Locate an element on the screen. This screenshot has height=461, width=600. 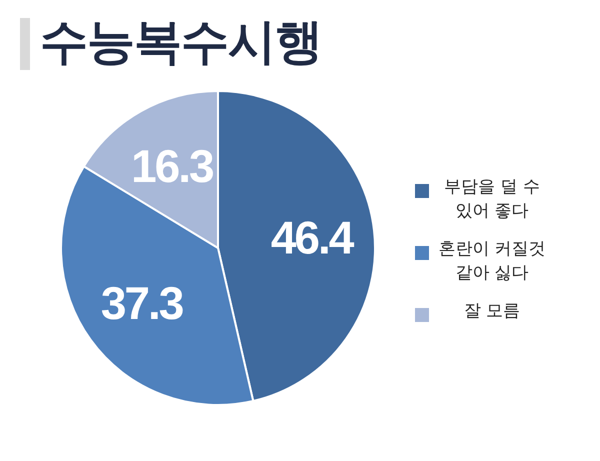
chart-title: 수능복수시행 is located at coordinates (181, 42).